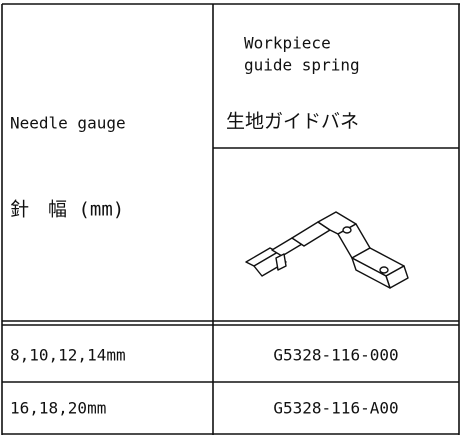 Image resolution: width=462 pixels, height=435 pixels. What do you see at coordinates (292, 122) in the screenshot?
I see `header-label: 生地ガイドバネ` at bounding box center [292, 122].